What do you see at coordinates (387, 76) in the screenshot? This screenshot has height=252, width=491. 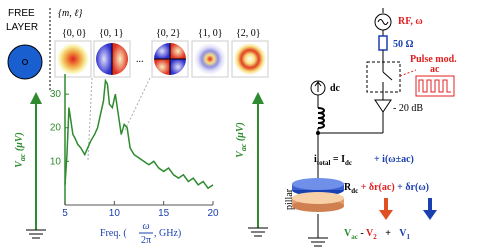 I see `switch` at bounding box center [387, 76].